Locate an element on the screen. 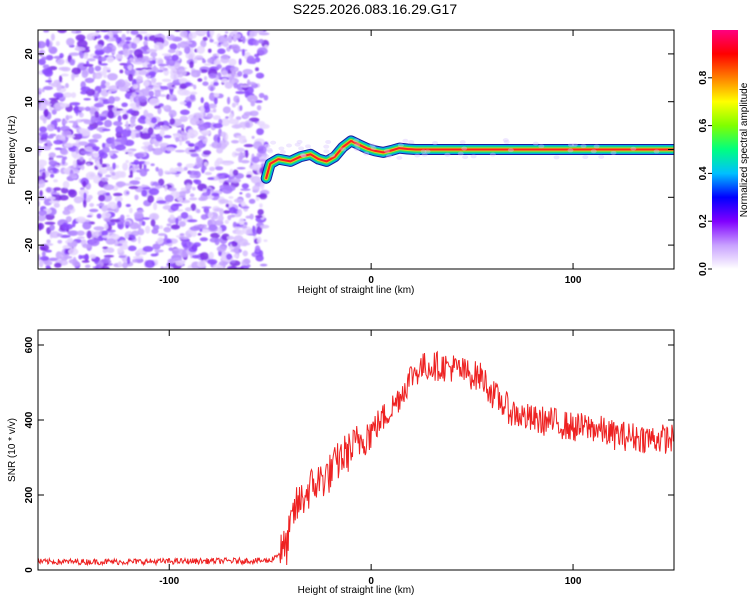  colorbar-bar is located at coordinates (725, 149).